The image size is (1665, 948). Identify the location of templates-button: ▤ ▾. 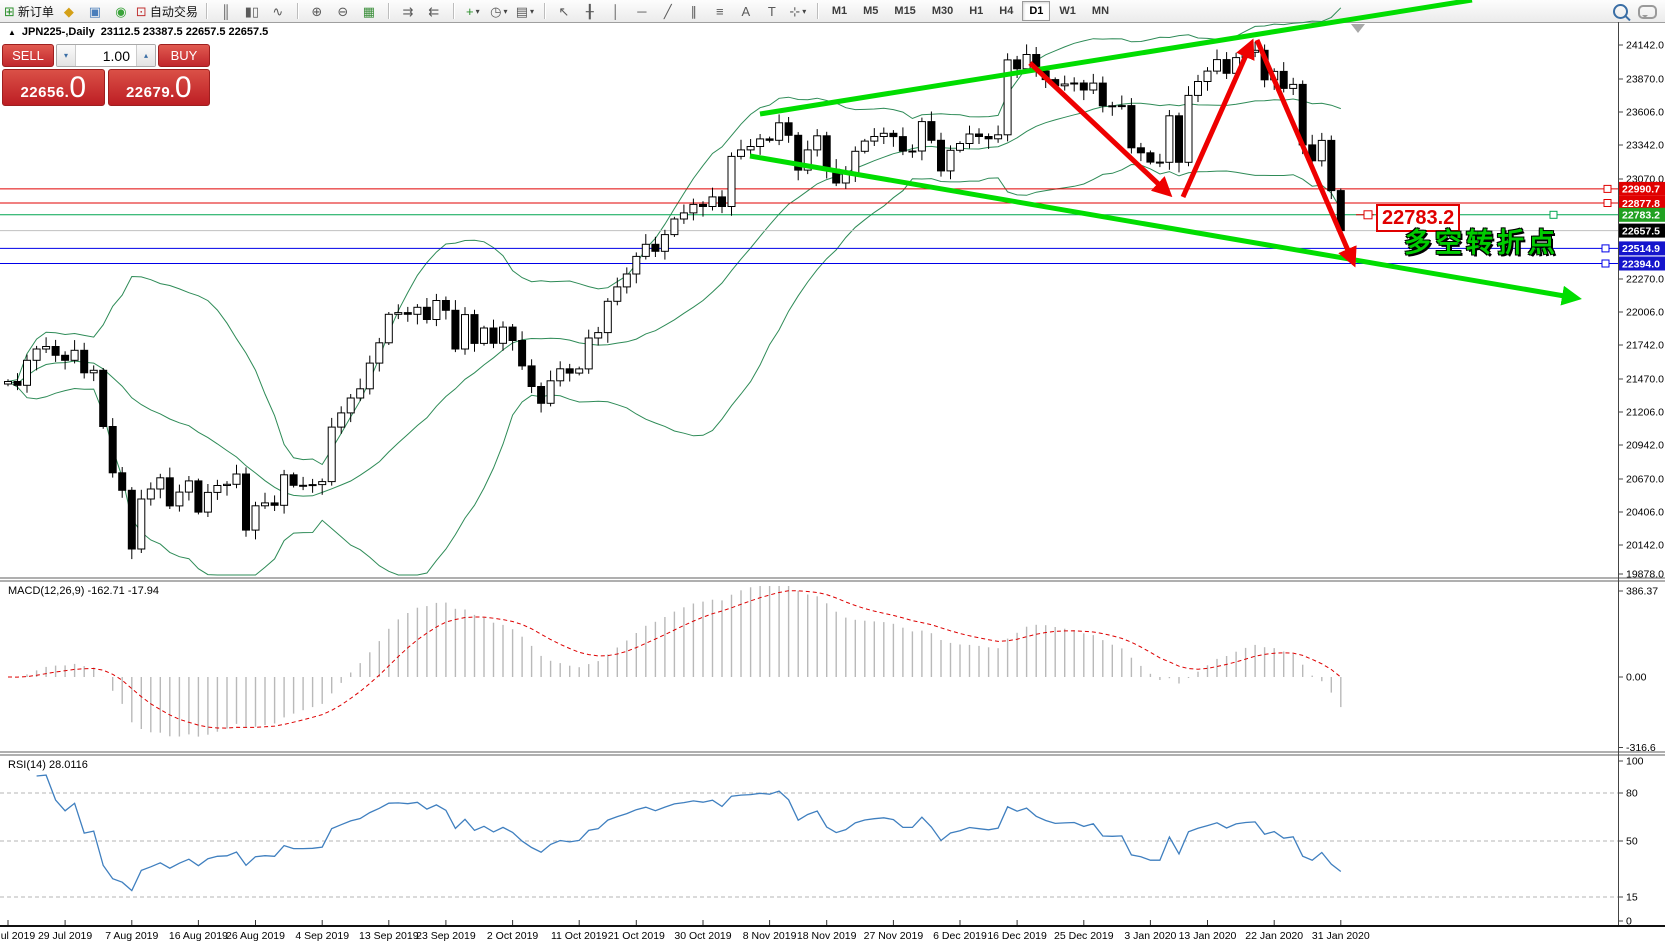
(525, 11).